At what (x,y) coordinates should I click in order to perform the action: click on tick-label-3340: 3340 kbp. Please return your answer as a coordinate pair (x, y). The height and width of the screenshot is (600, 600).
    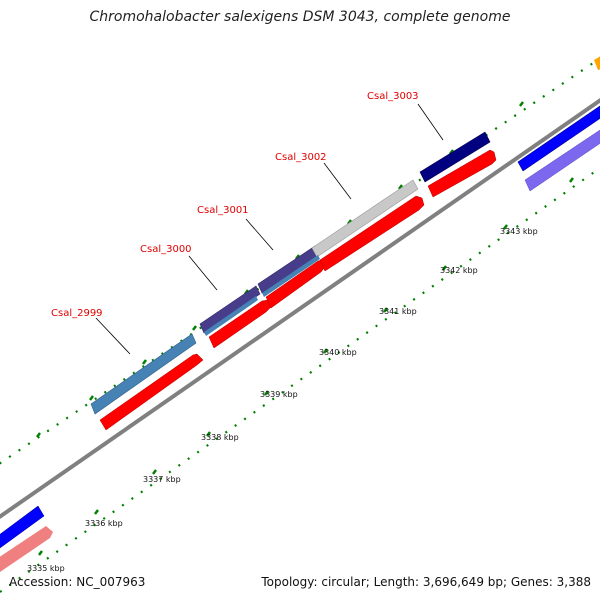
    Looking at the image, I should click on (338, 352).